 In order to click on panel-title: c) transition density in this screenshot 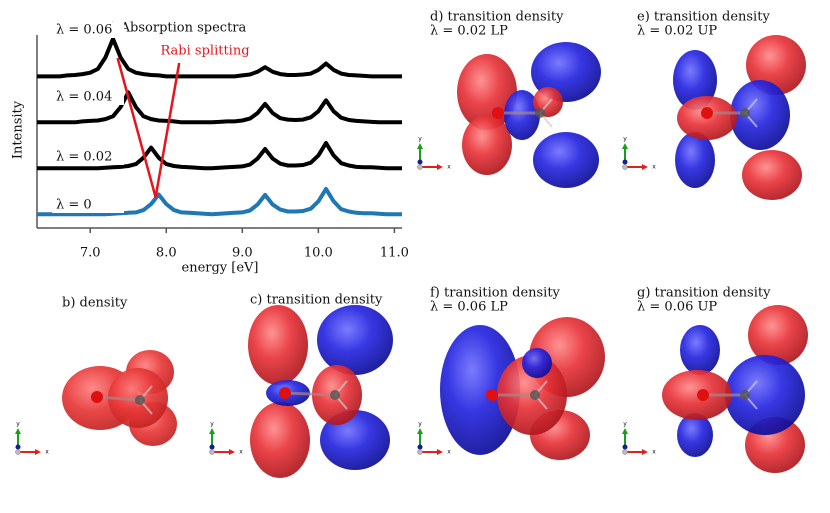, I will do `click(316, 300)`.